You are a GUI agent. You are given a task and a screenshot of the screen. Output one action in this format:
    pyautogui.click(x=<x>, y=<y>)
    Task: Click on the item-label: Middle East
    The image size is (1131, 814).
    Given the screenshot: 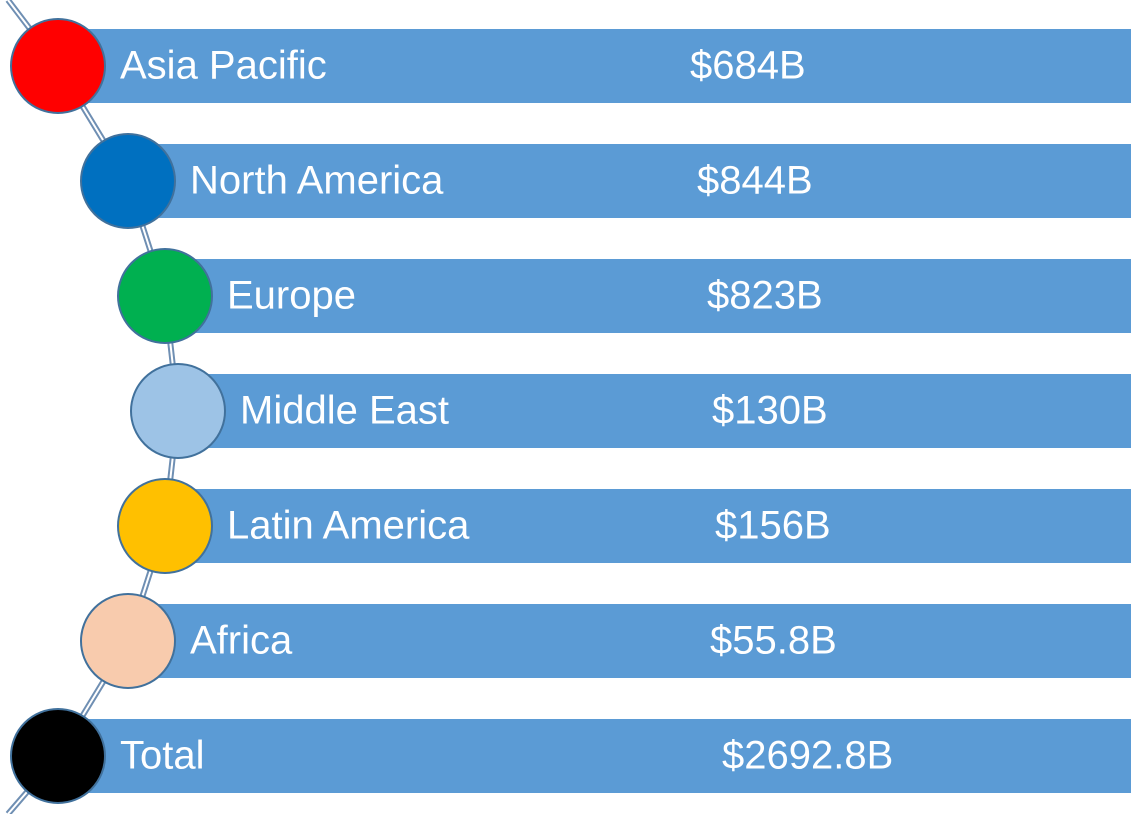 What is the action you would take?
    pyautogui.click(x=344, y=411)
    